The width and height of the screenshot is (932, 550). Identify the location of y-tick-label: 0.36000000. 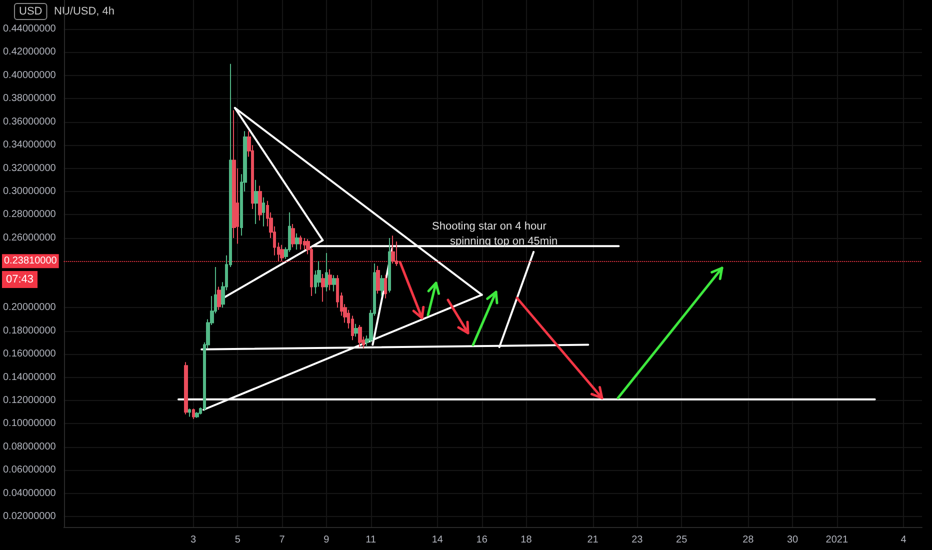
(29, 122).